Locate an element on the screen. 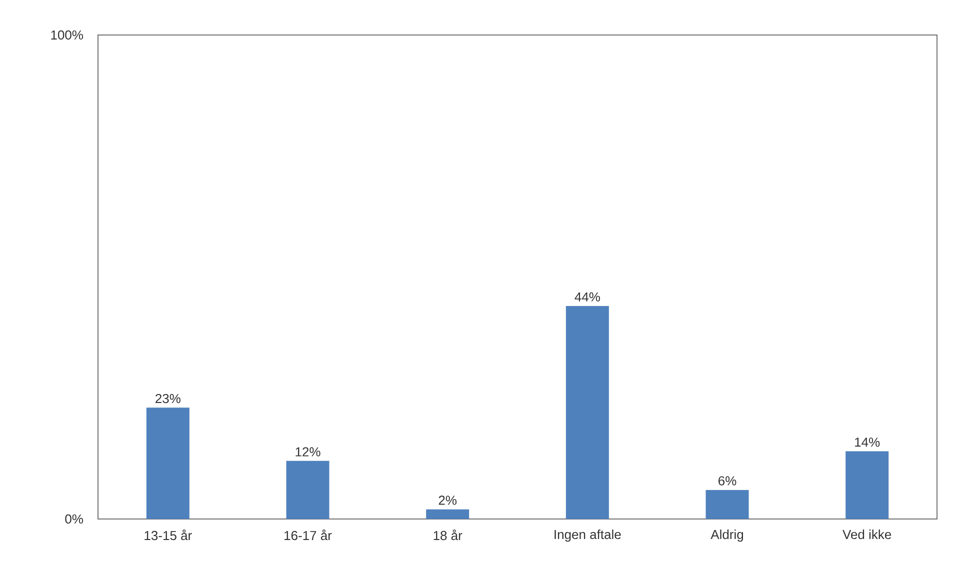  x-tick-label: 13-15 år is located at coordinates (168, 535).